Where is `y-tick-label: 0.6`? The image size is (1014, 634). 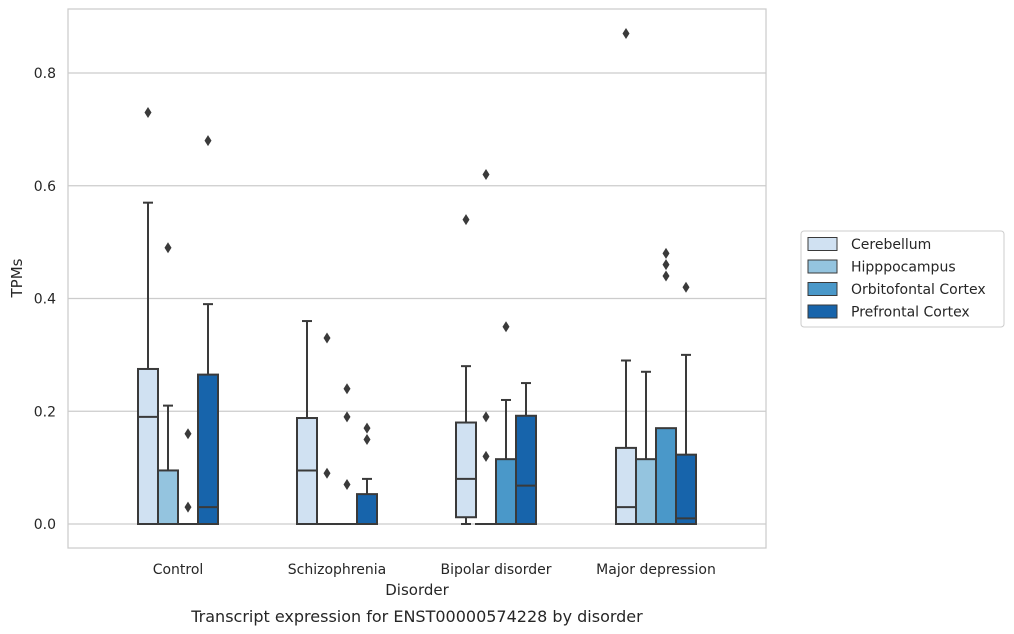 y-tick-label: 0.6 is located at coordinates (45, 187).